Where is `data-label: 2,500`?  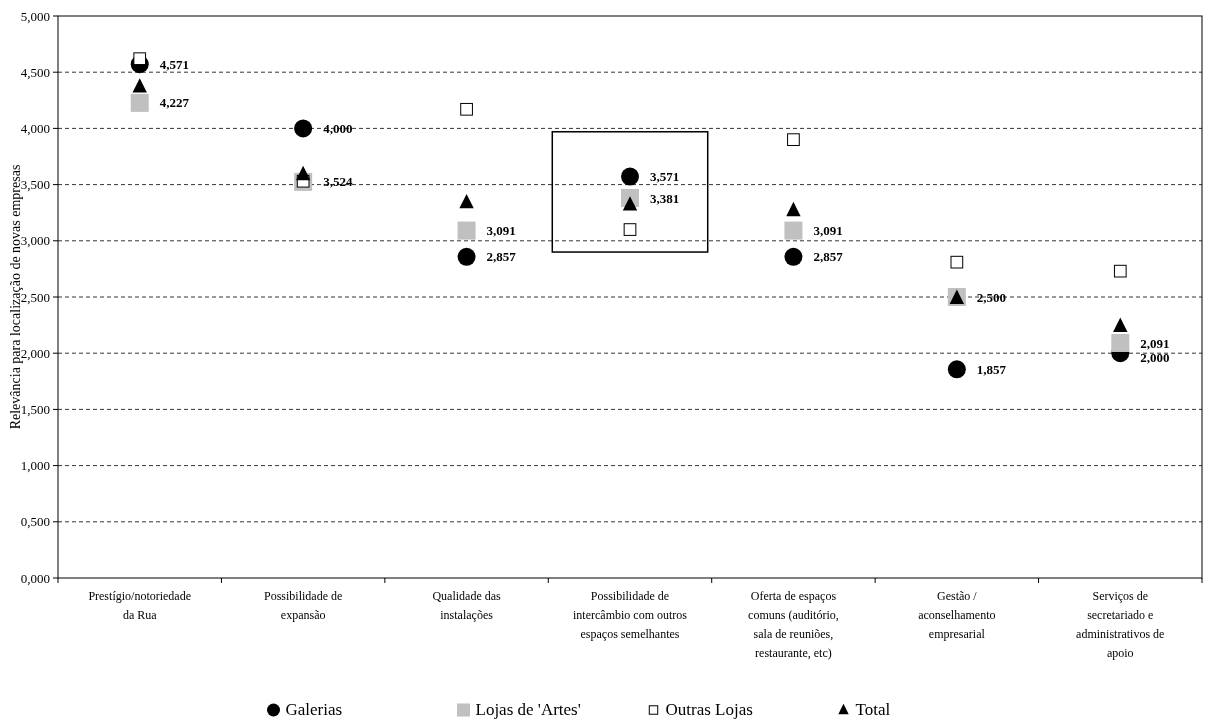
data-label: 2,500 is located at coordinates (991, 297).